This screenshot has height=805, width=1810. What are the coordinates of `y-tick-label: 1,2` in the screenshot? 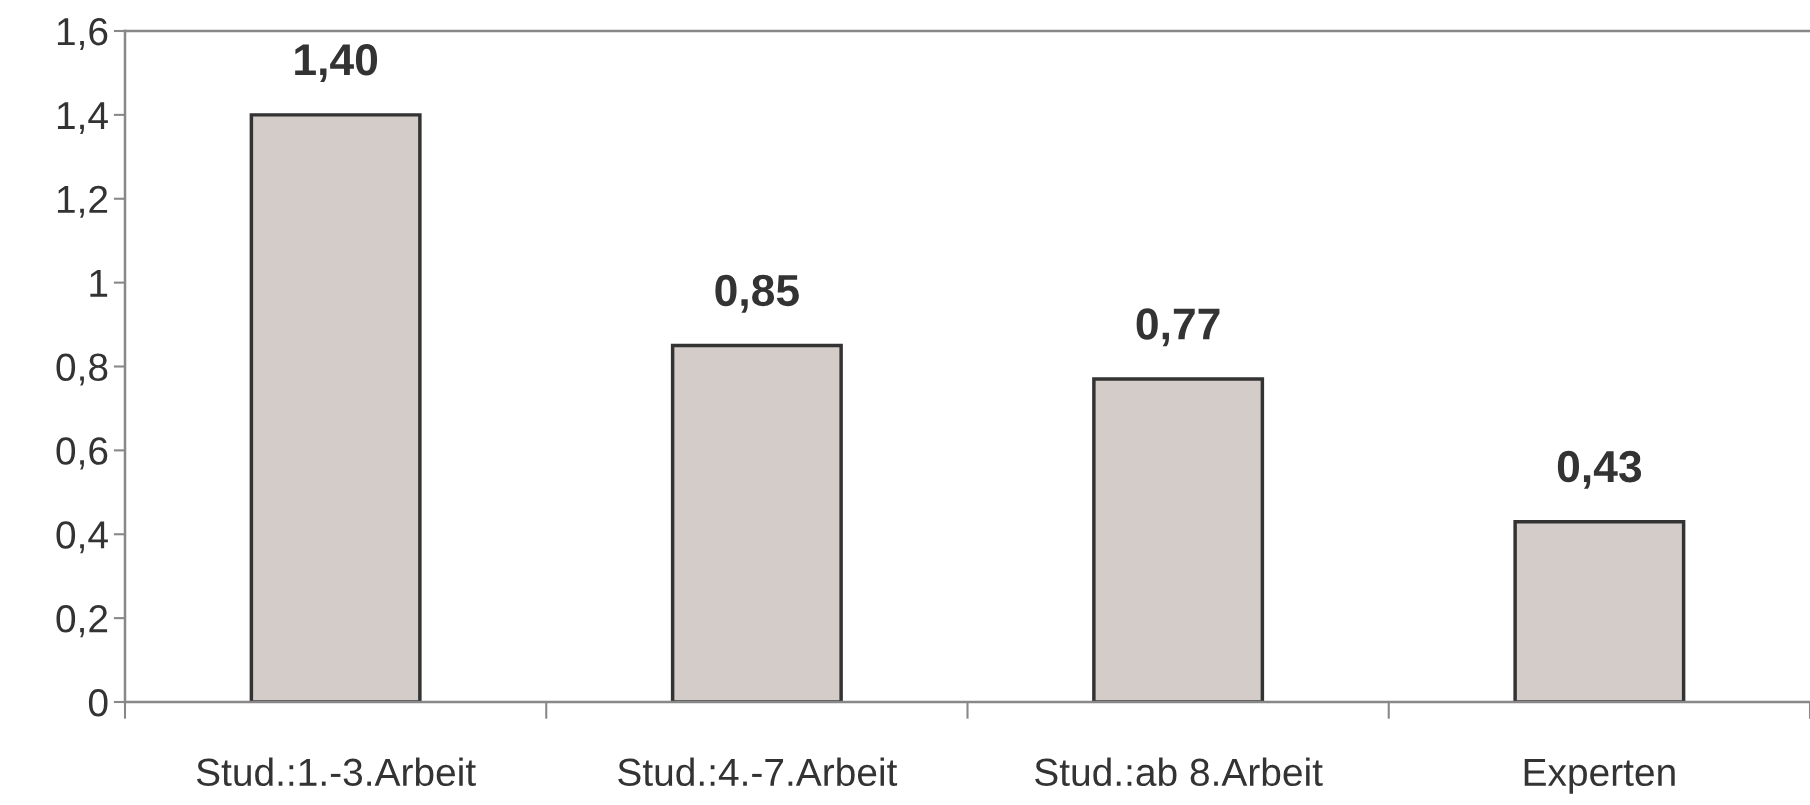 It's located at (82, 201).